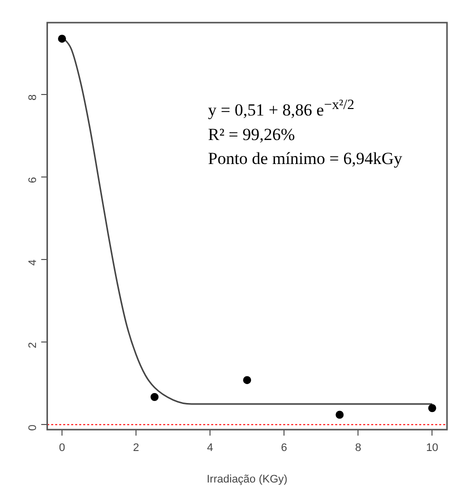 This screenshot has height=502, width=460. Describe the element at coordinates (282, 109) in the screenshot. I see `annotation: y = 0,51 + 8,86 e$^{−x²/2}$` at that location.